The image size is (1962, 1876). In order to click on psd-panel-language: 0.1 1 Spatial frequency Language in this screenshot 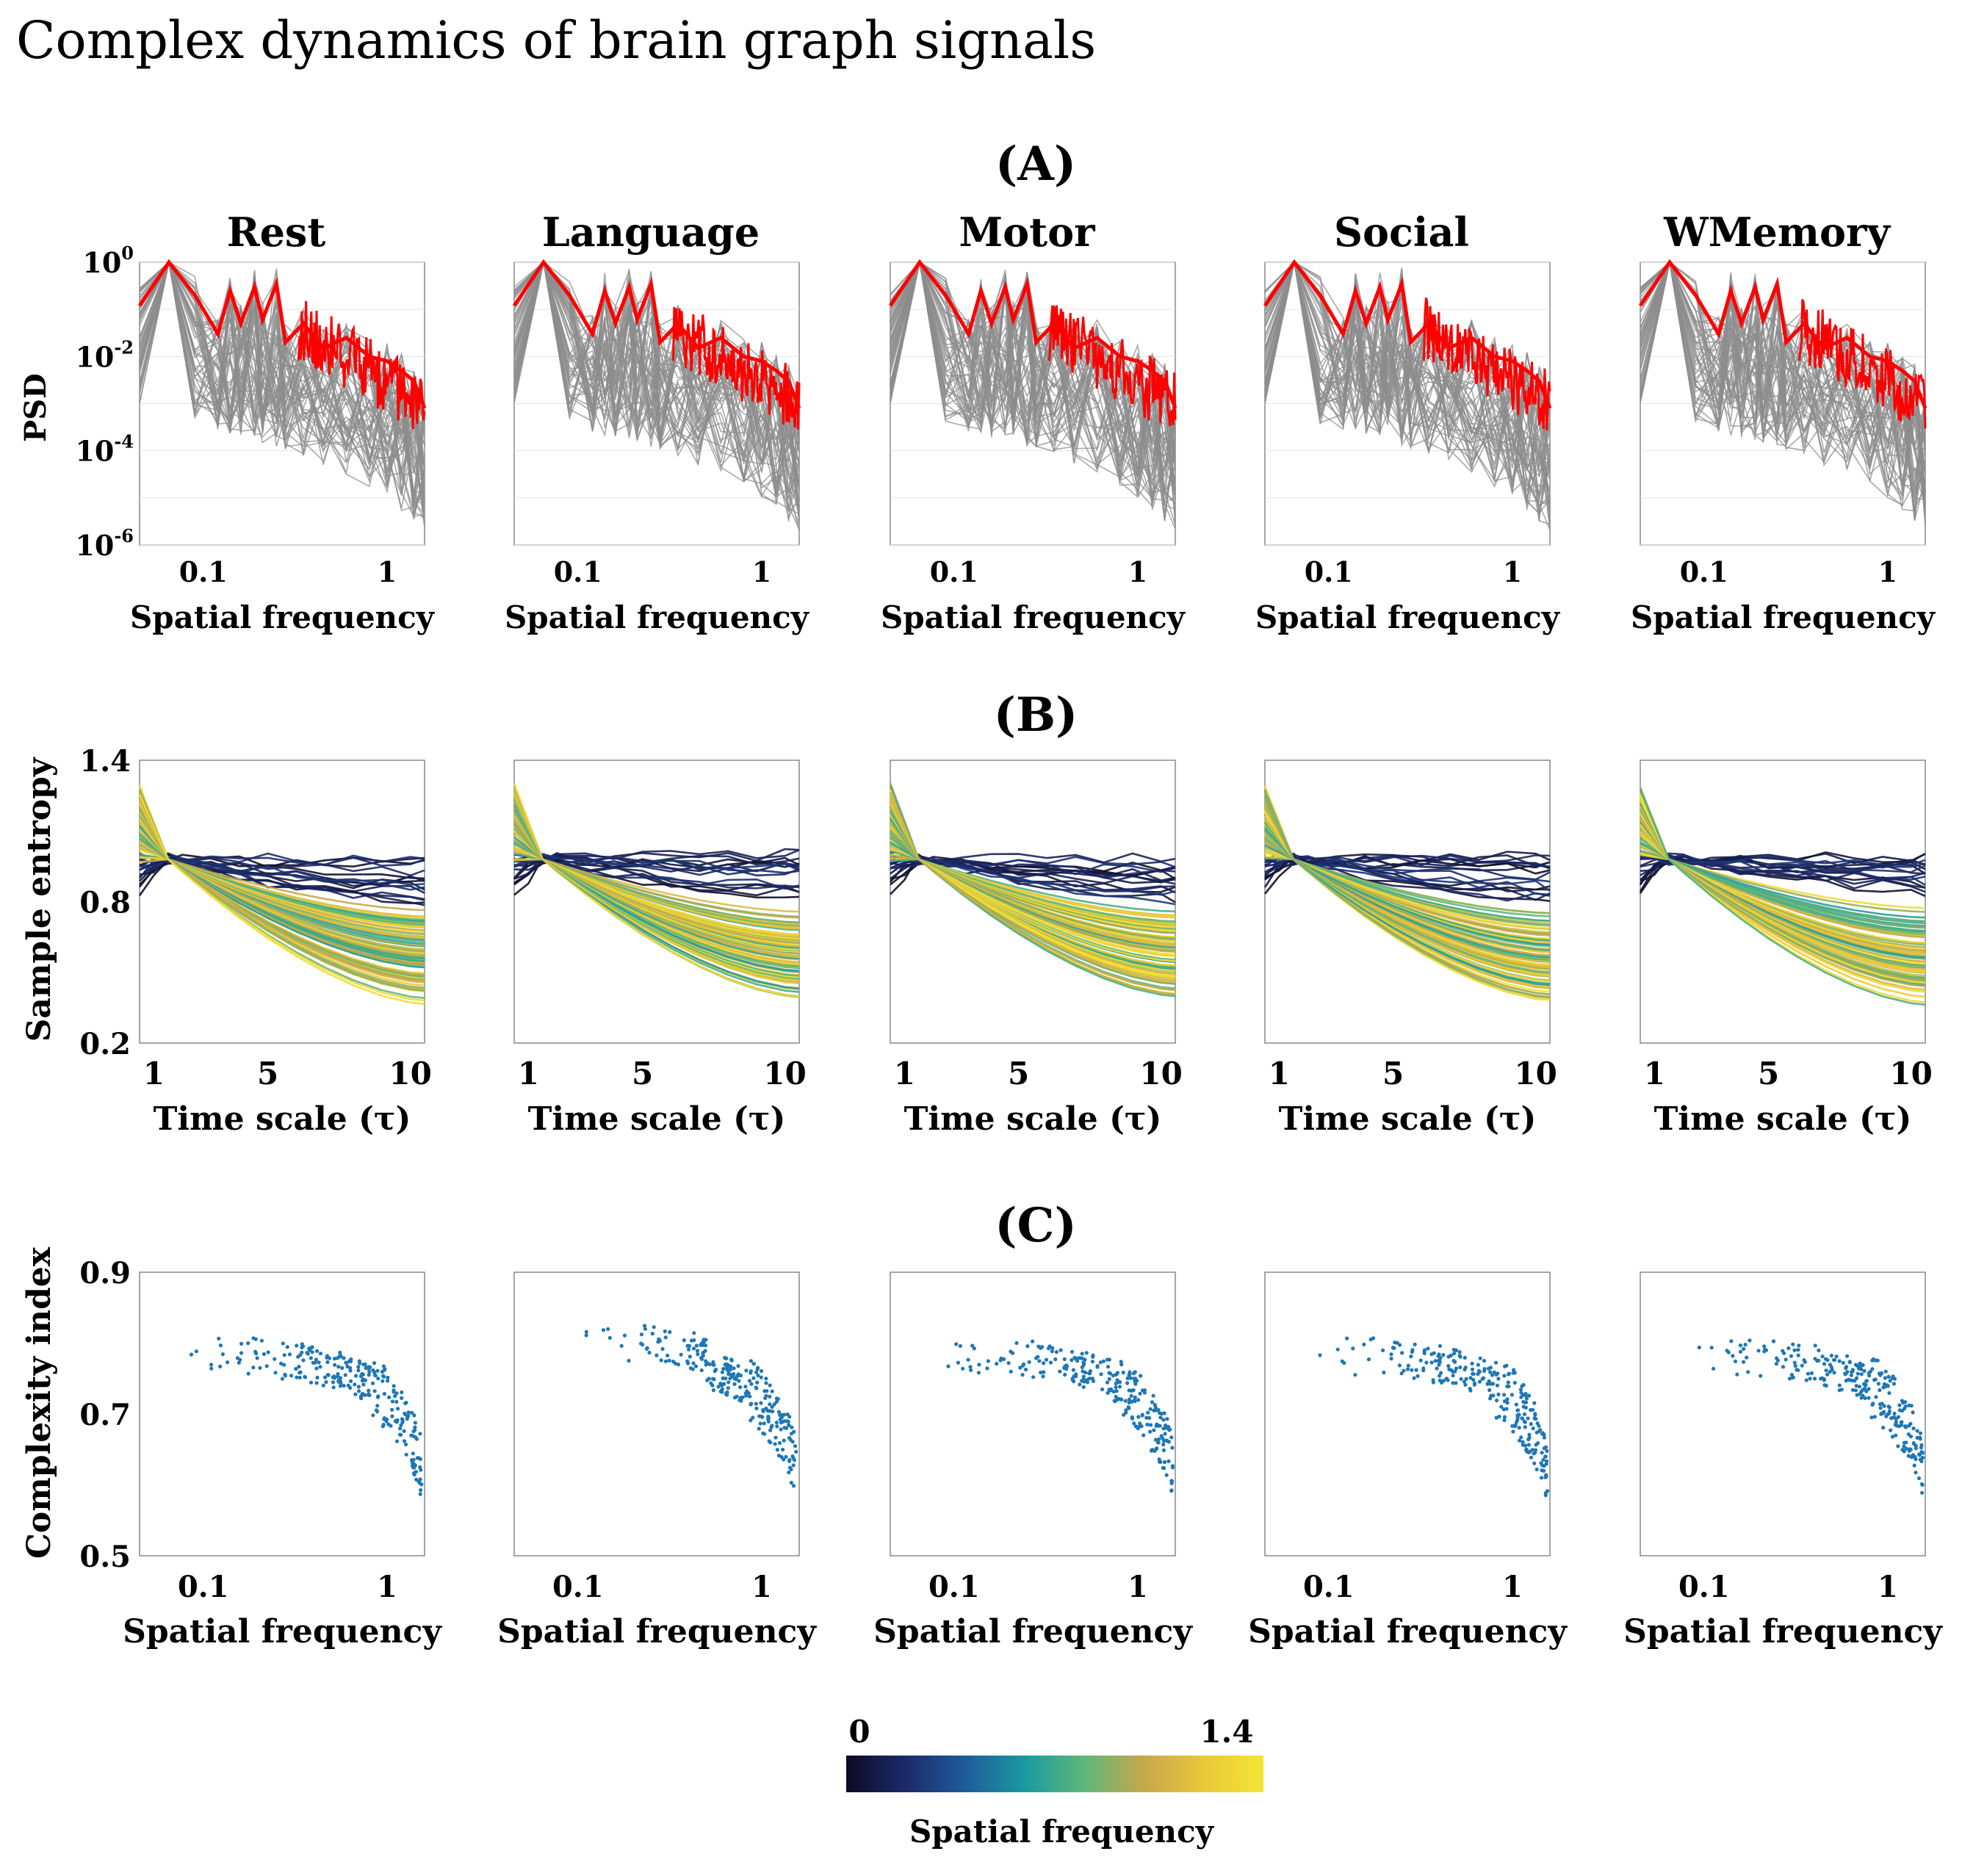, I will do `click(657, 422)`.